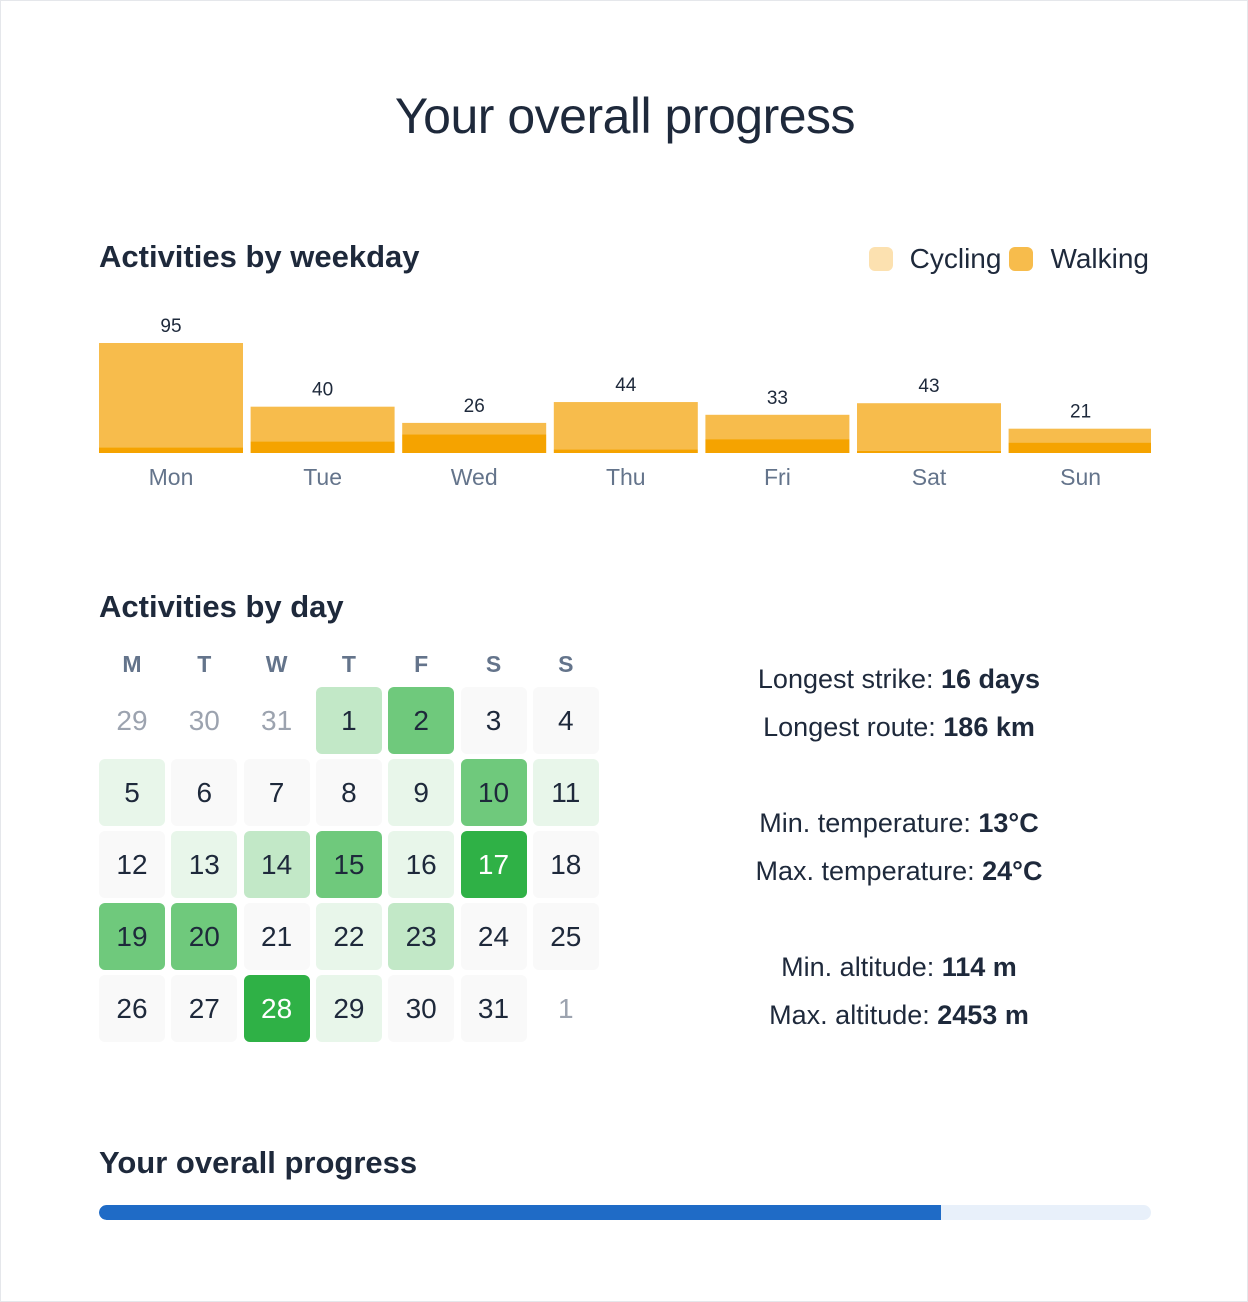 This screenshot has height=1302, width=1248. What do you see at coordinates (474, 428) in the screenshot?
I see `bar-walking-wed` at bounding box center [474, 428].